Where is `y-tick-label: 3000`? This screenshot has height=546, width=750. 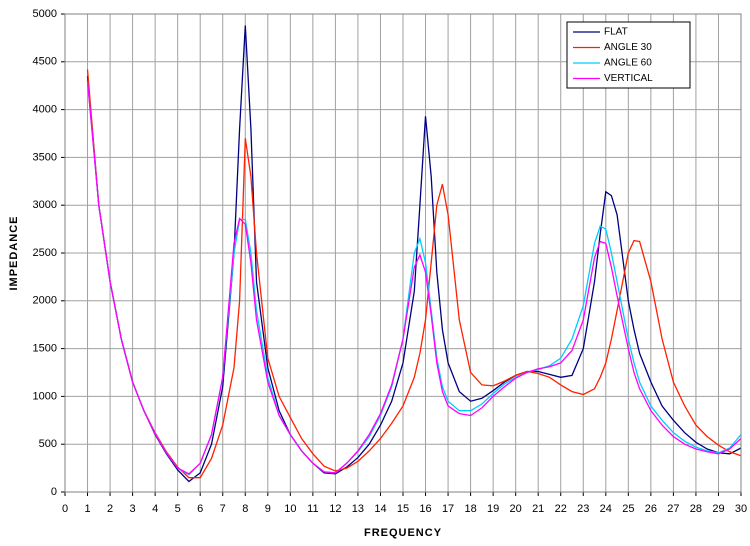 y-tick-label: 3000 is located at coordinates (45, 205).